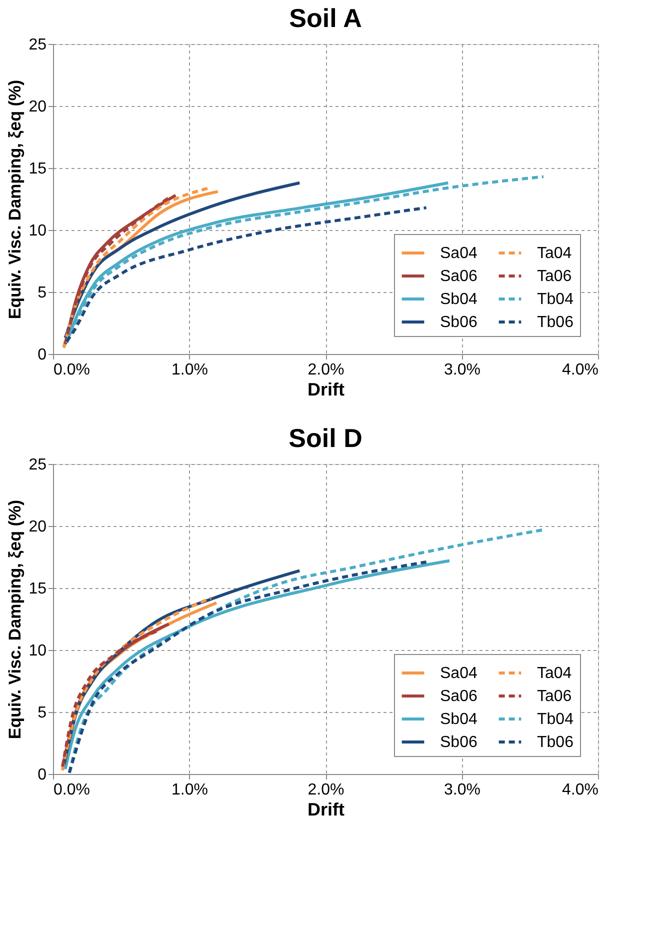  What do you see at coordinates (325, 18) in the screenshot?
I see `chart-title: Soil A` at bounding box center [325, 18].